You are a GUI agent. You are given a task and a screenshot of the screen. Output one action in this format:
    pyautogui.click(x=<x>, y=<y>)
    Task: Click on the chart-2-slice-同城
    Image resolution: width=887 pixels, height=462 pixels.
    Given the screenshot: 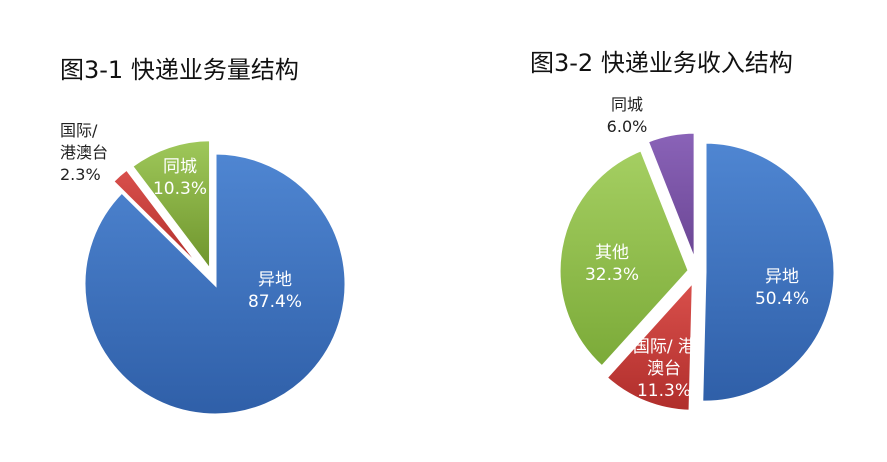 What is the action you would take?
    pyautogui.click(x=671, y=196)
    